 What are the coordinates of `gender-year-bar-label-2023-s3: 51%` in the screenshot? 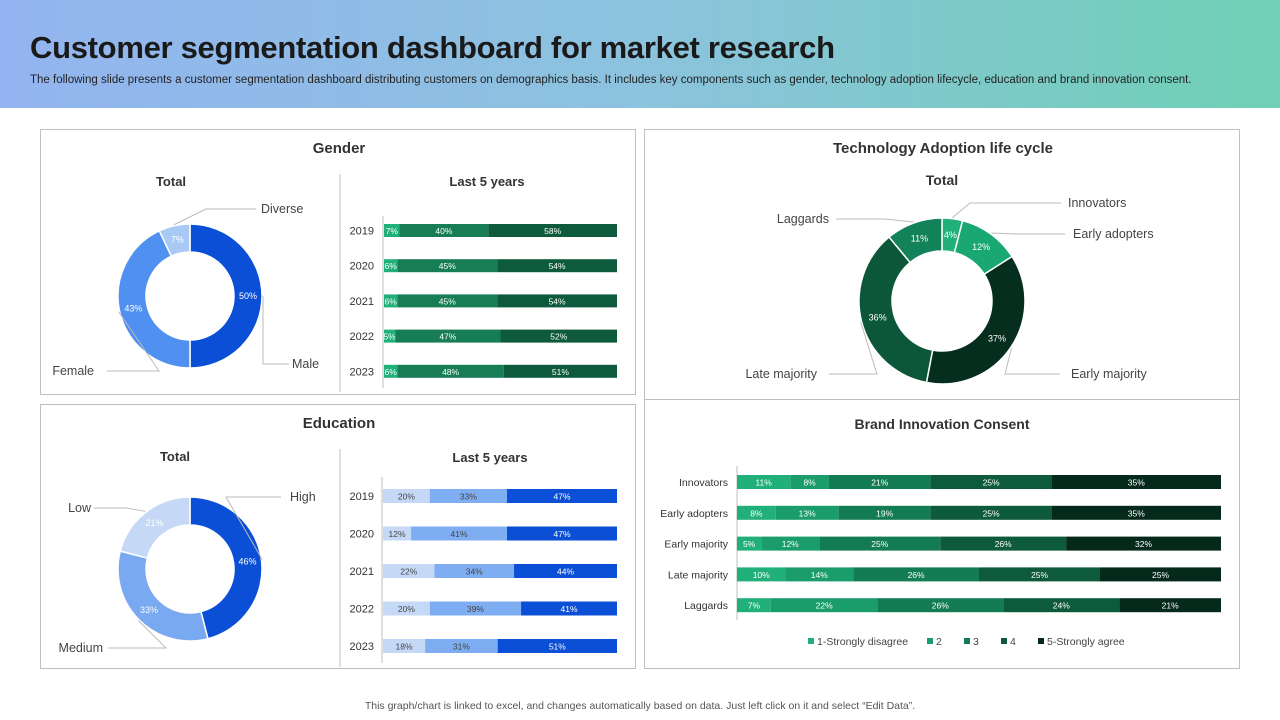 It's located at (560, 372).